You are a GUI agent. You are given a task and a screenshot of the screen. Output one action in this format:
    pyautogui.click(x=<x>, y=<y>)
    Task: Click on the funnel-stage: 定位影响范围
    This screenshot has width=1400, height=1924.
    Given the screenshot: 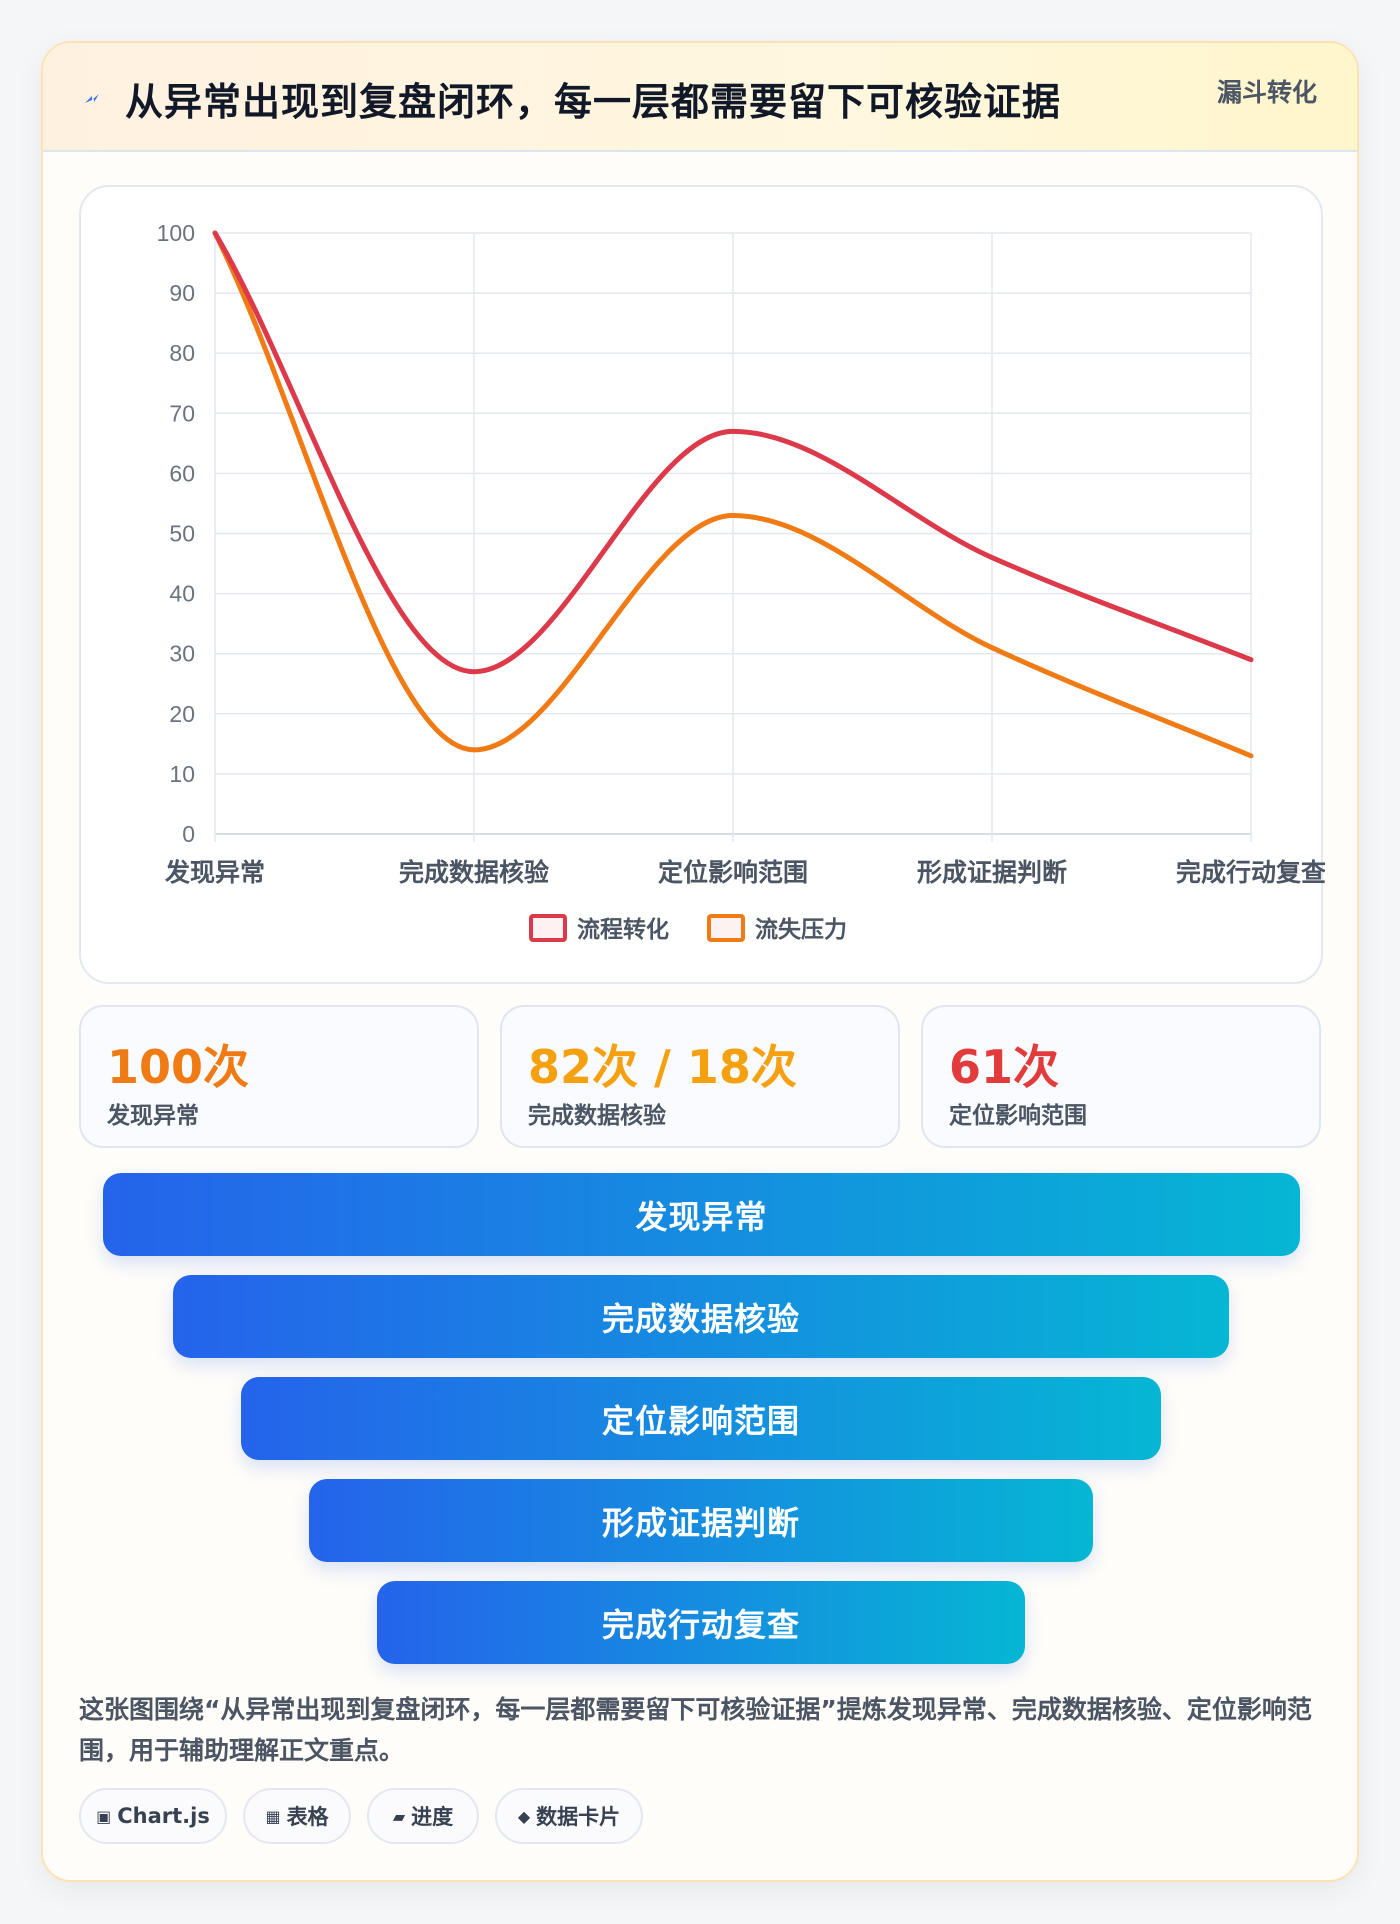 What is the action you would take?
    pyautogui.click(x=701, y=1418)
    